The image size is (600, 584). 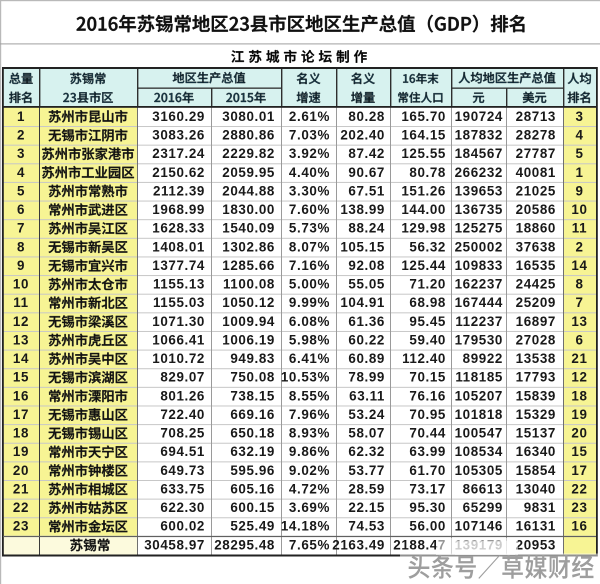 I want to click on svg-text: 56.32, so click(x=427, y=246).